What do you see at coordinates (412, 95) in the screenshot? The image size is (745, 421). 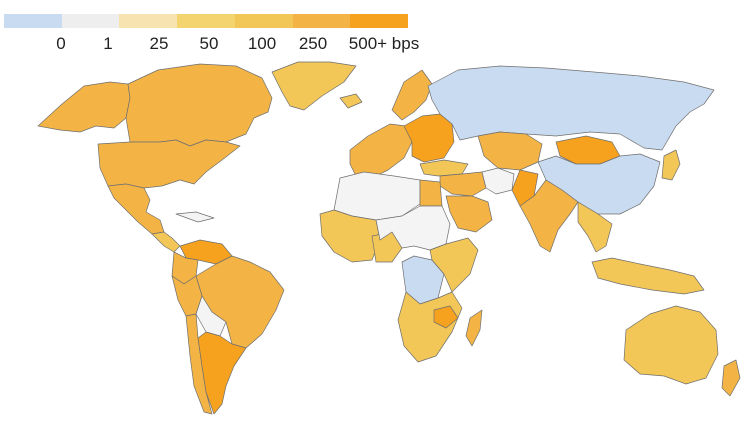 I see `region-scandinavia` at bounding box center [412, 95].